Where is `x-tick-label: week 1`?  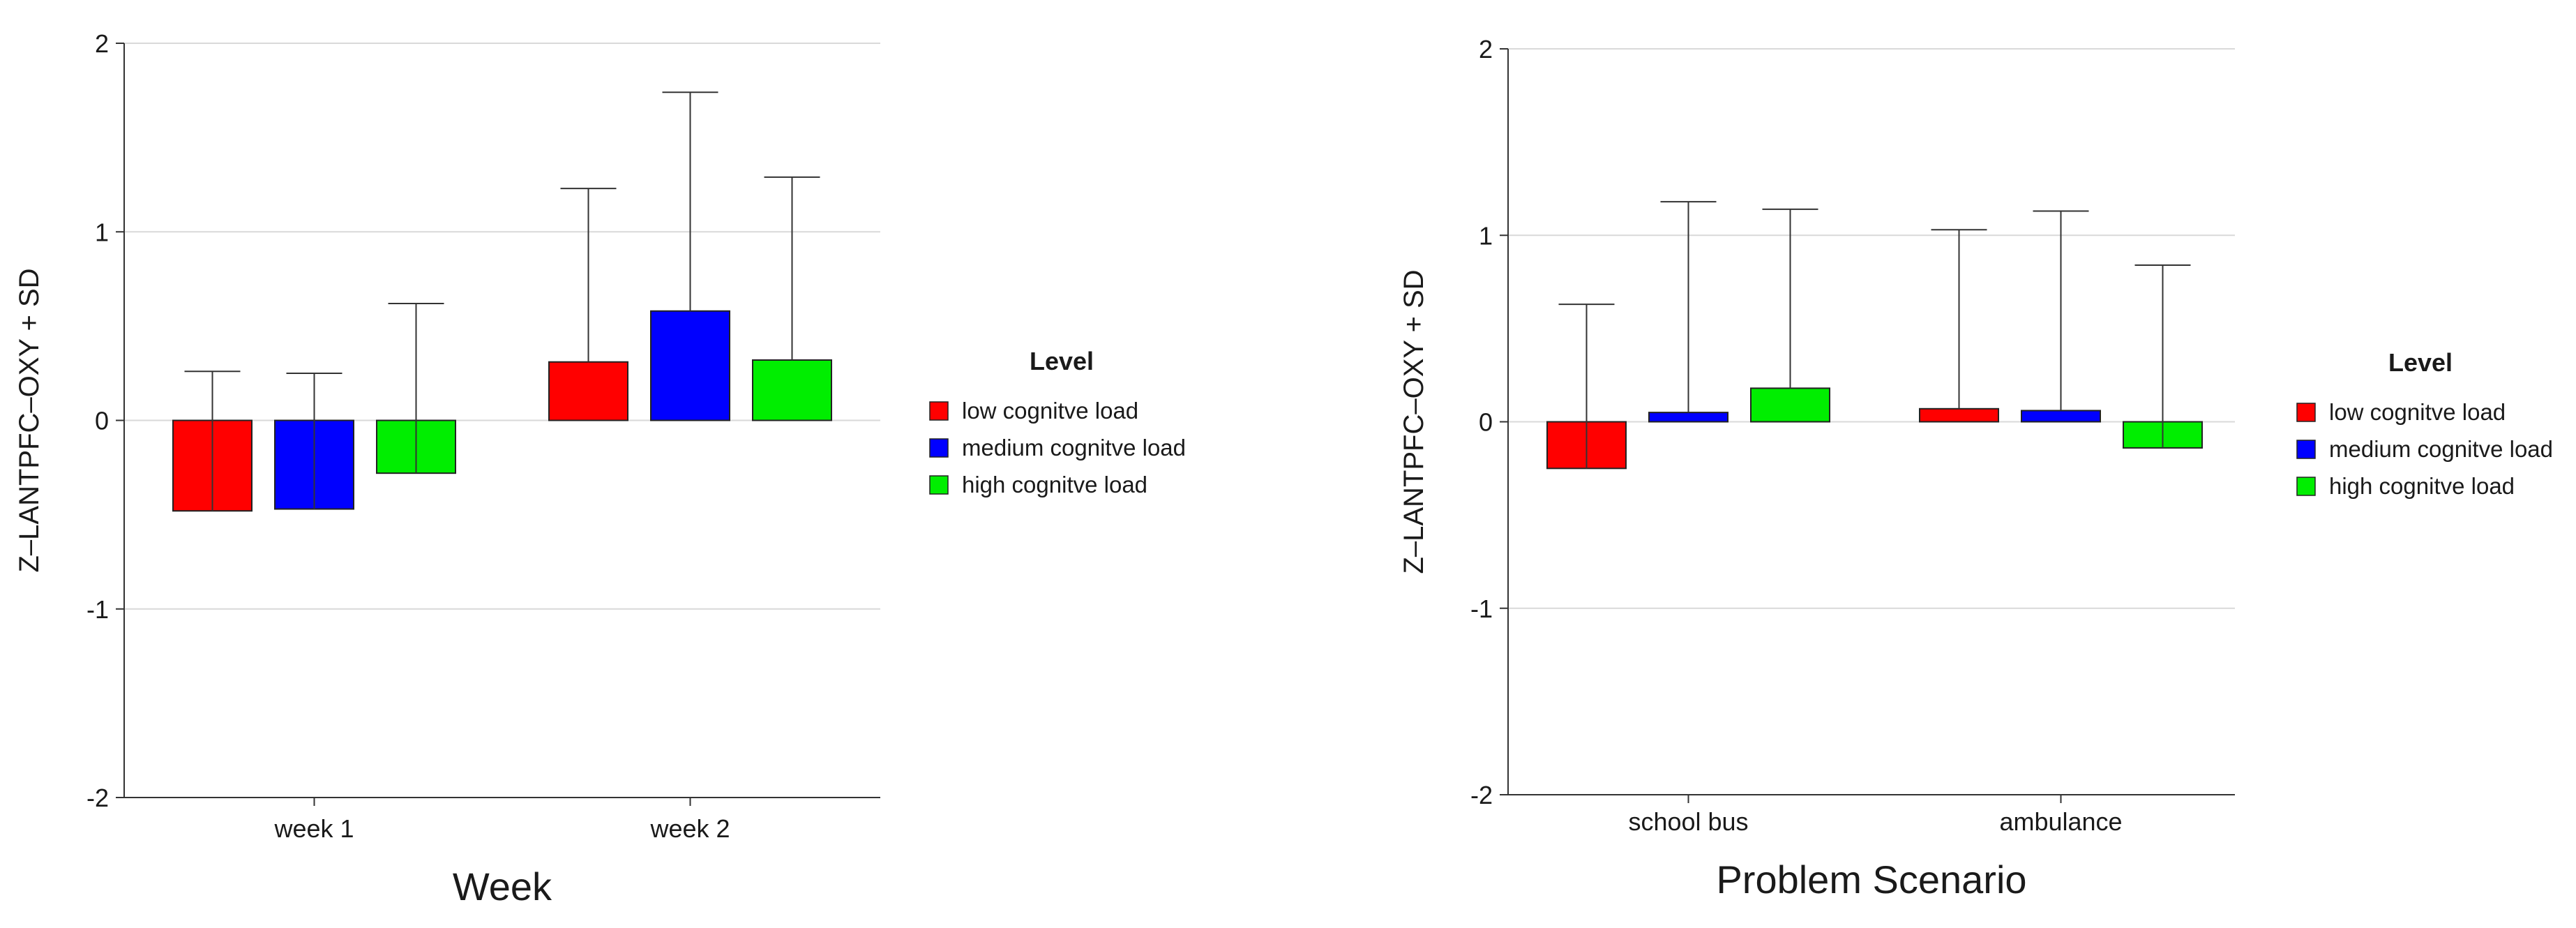 x-tick-label: week 1 is located at coordinates (313, 828).